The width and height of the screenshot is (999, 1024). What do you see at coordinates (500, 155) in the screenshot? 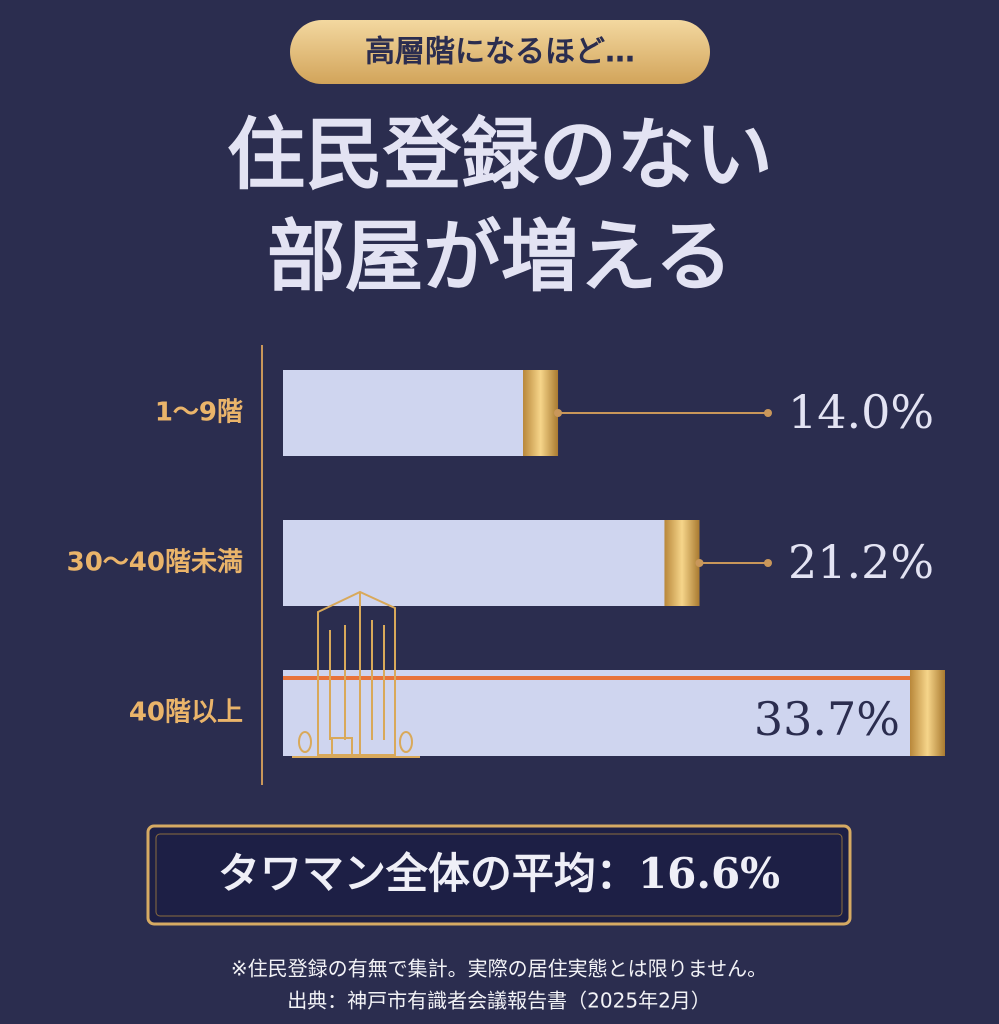
I see `title-line: 住民登録のない` at bounding box center [500, 155].